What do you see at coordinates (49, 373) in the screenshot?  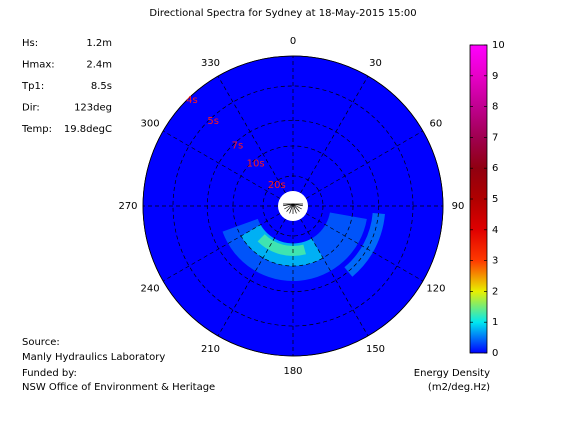 I see `funded-label: Funded by:` at bounding box center [49, 373].